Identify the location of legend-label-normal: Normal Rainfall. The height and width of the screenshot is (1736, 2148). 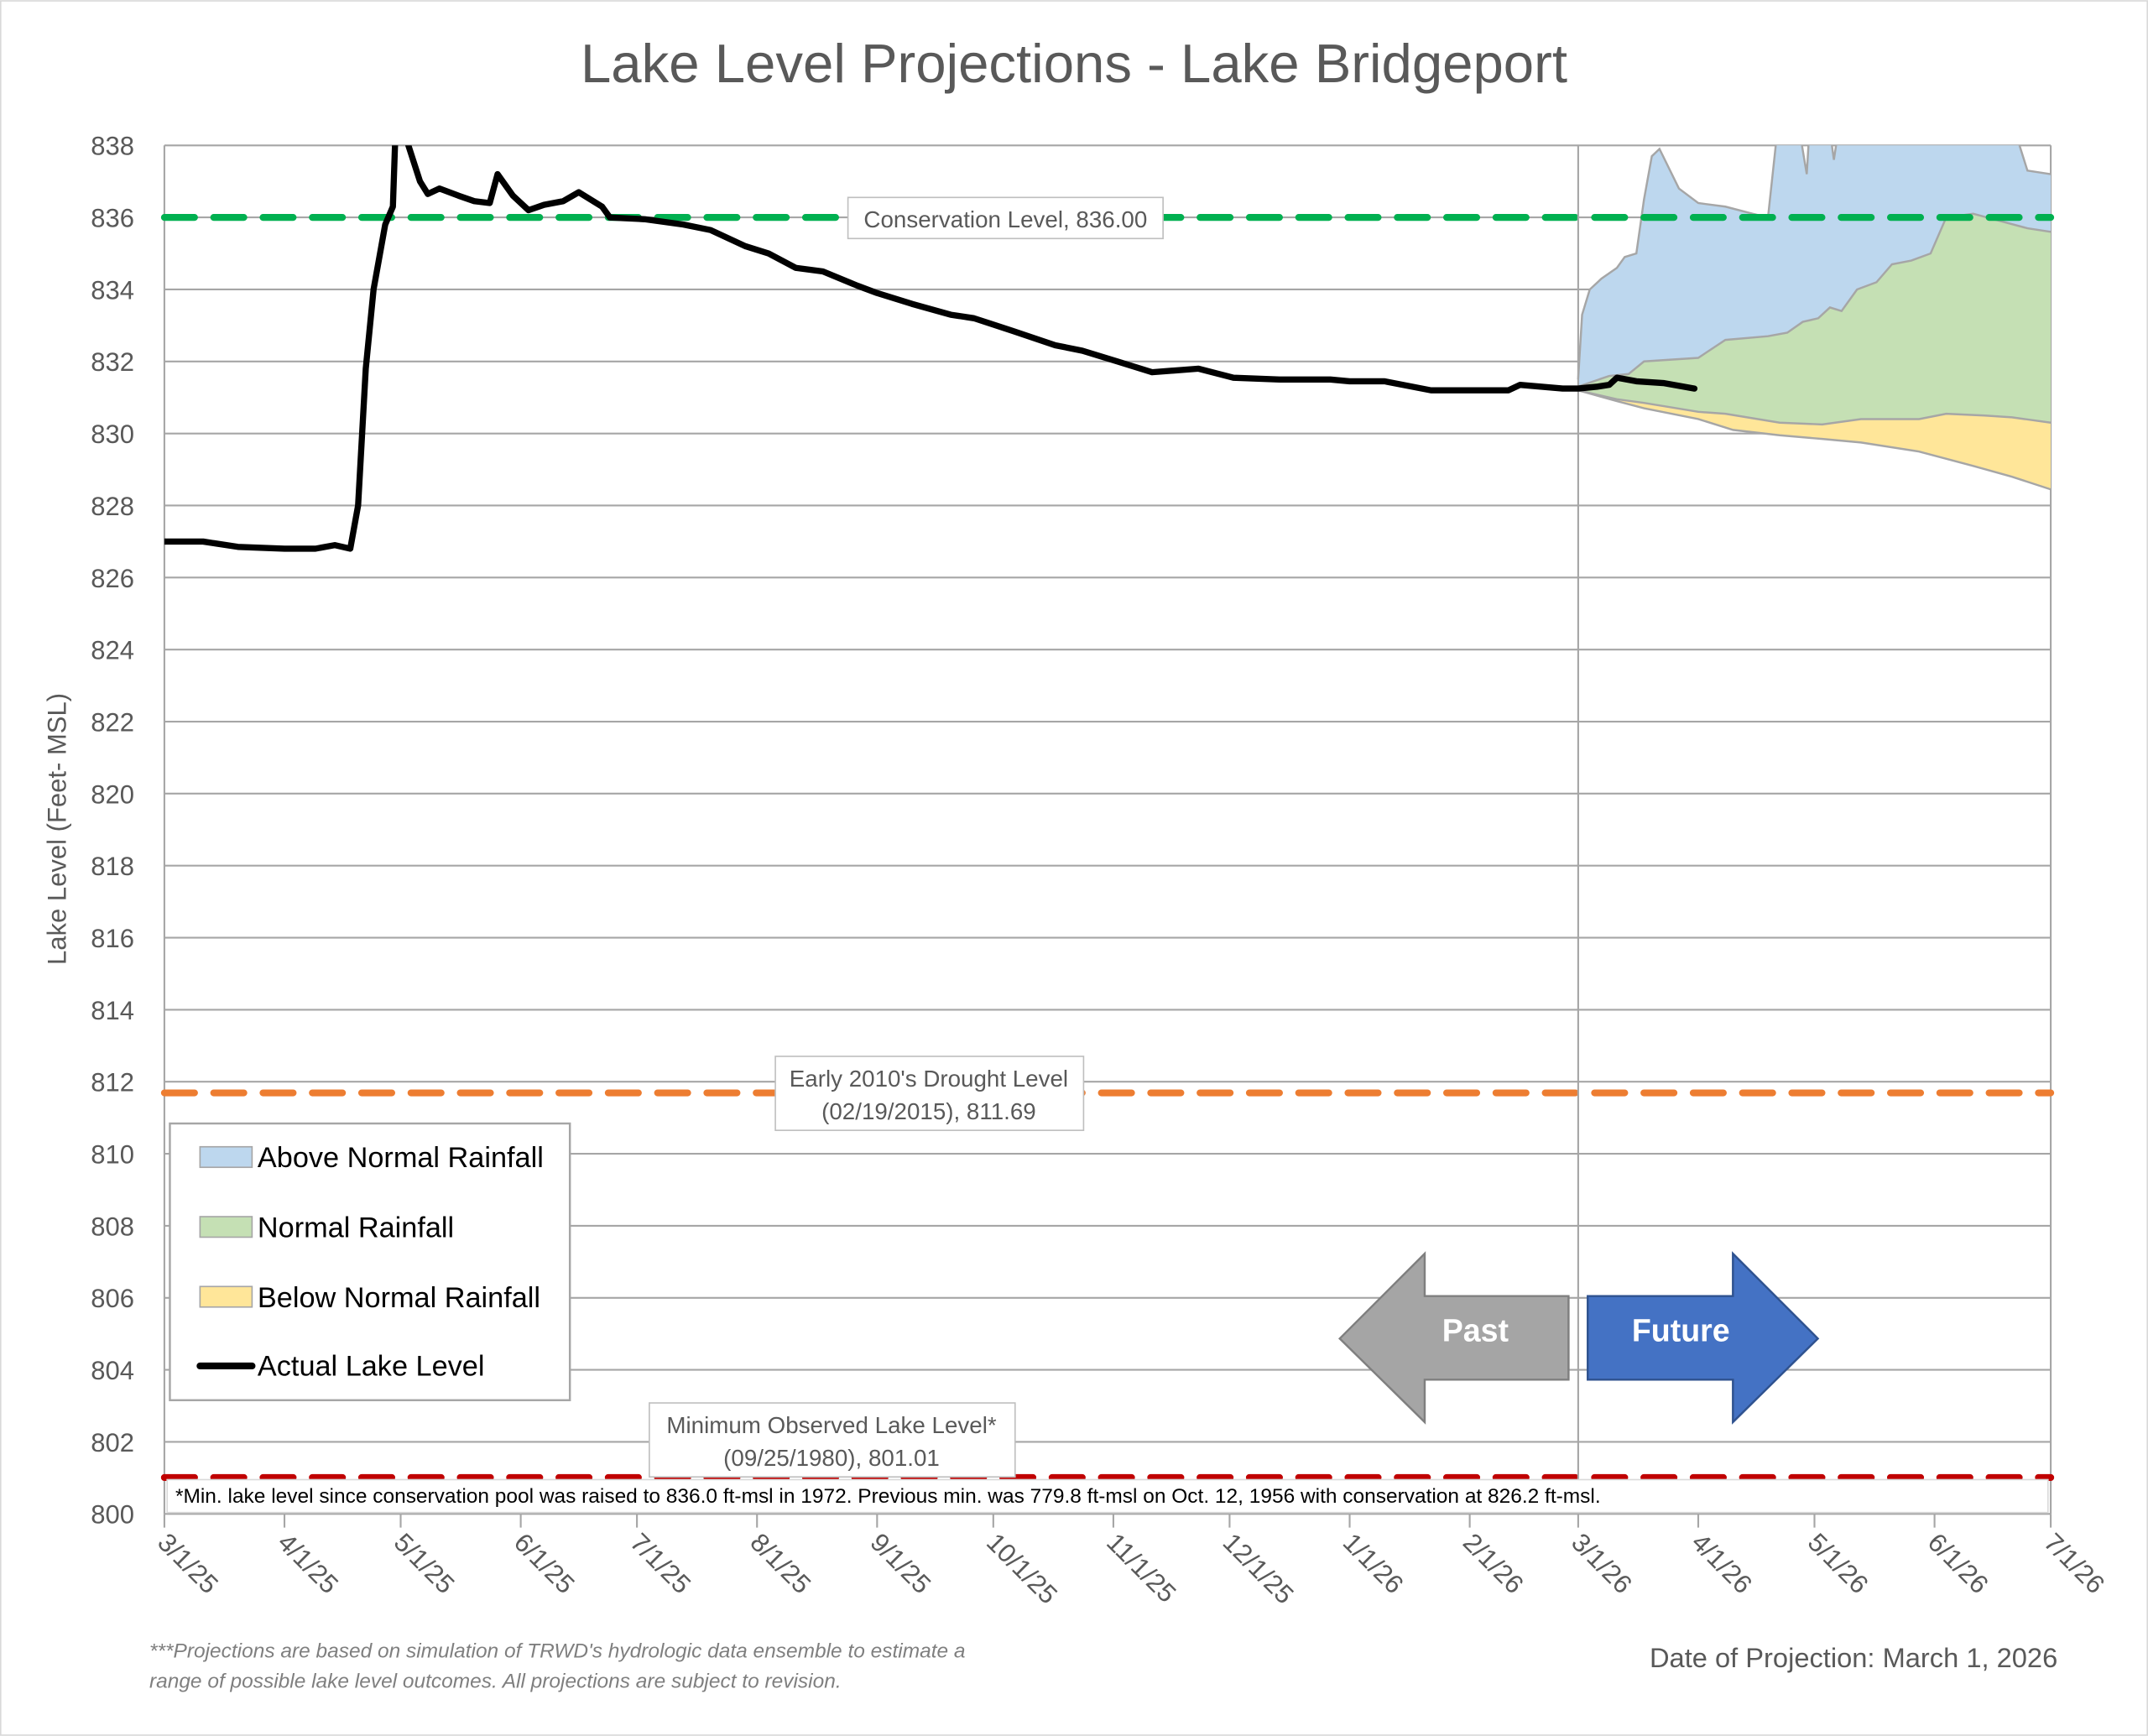
(356, 1227).